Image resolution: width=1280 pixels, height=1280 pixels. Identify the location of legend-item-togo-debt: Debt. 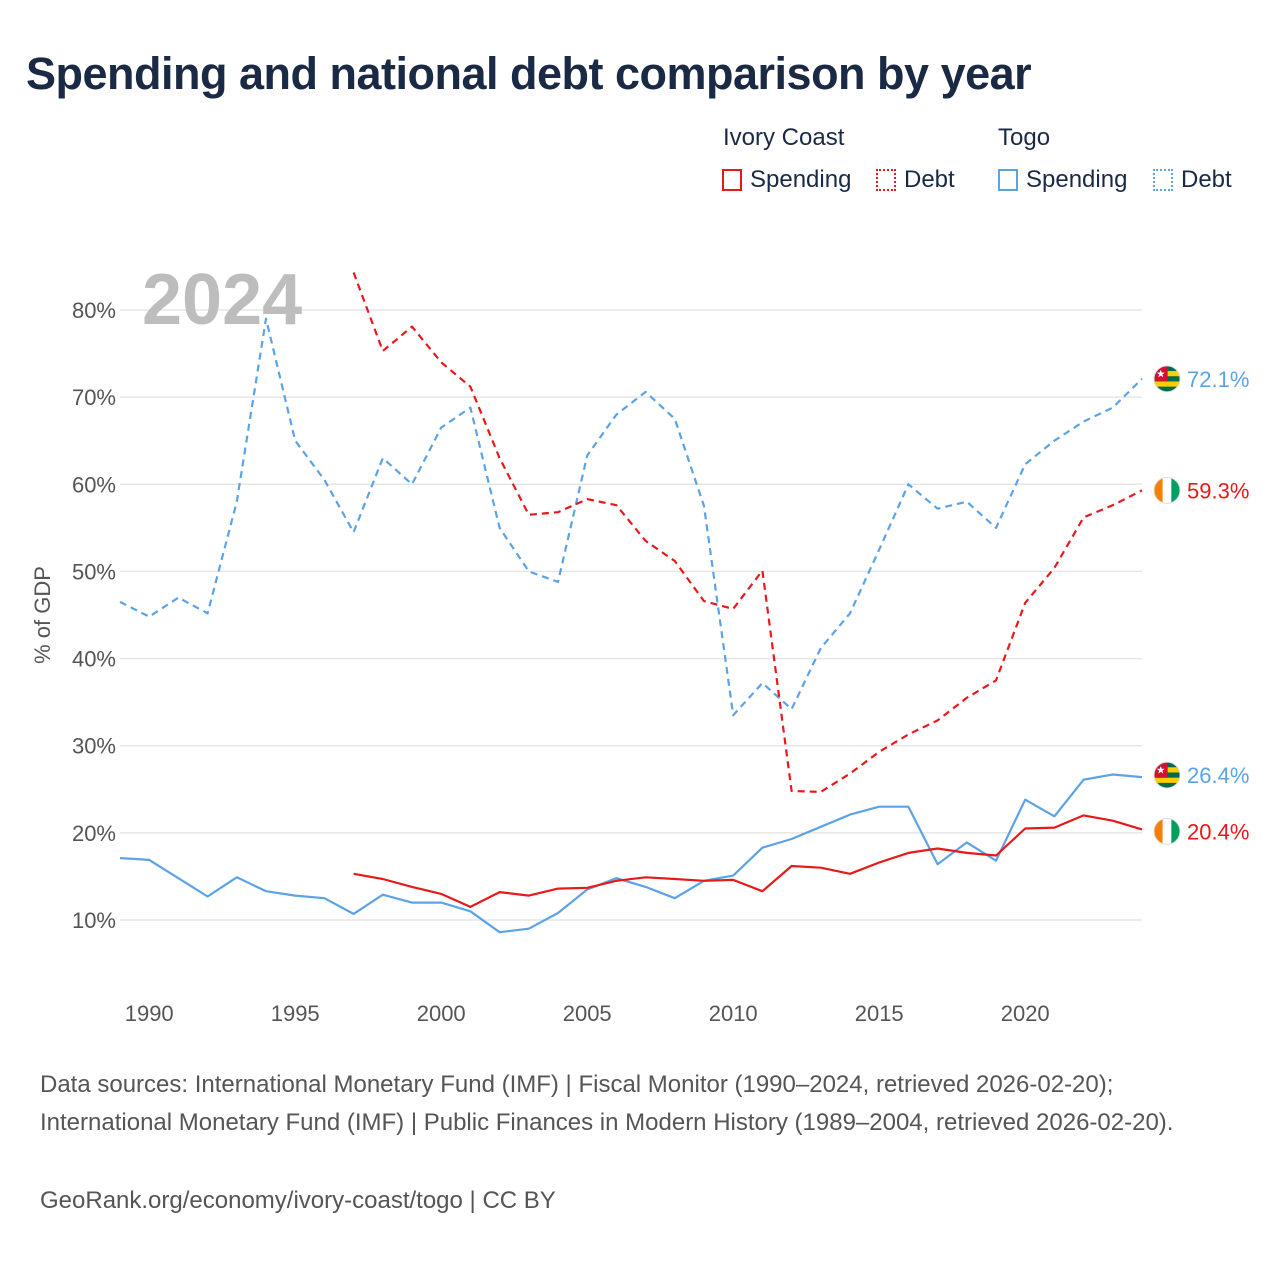
(1192, 180).